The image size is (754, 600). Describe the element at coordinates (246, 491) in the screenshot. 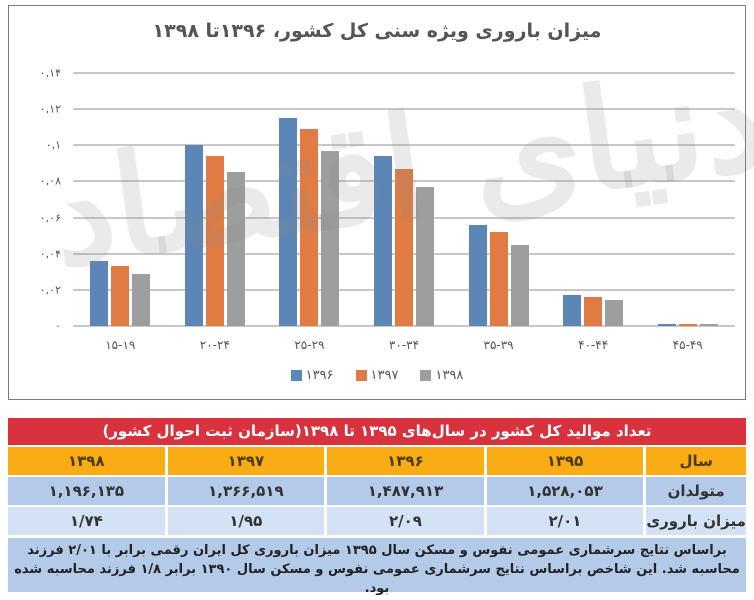

I see `births-cell: ۱,۳۶۶,۵۱۹` at that location.